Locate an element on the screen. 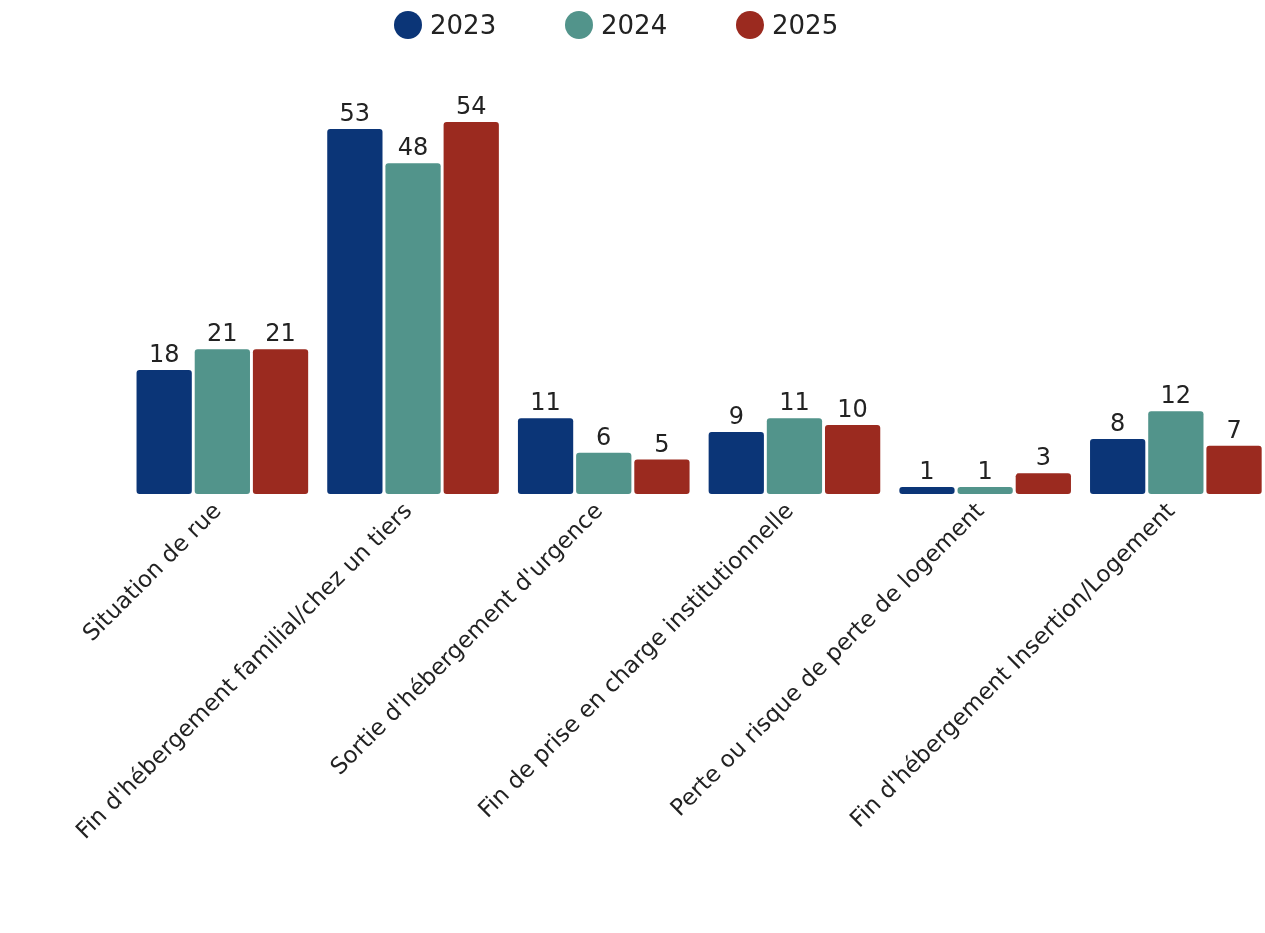  data-label: 18 is located at coordinates (164, 354).